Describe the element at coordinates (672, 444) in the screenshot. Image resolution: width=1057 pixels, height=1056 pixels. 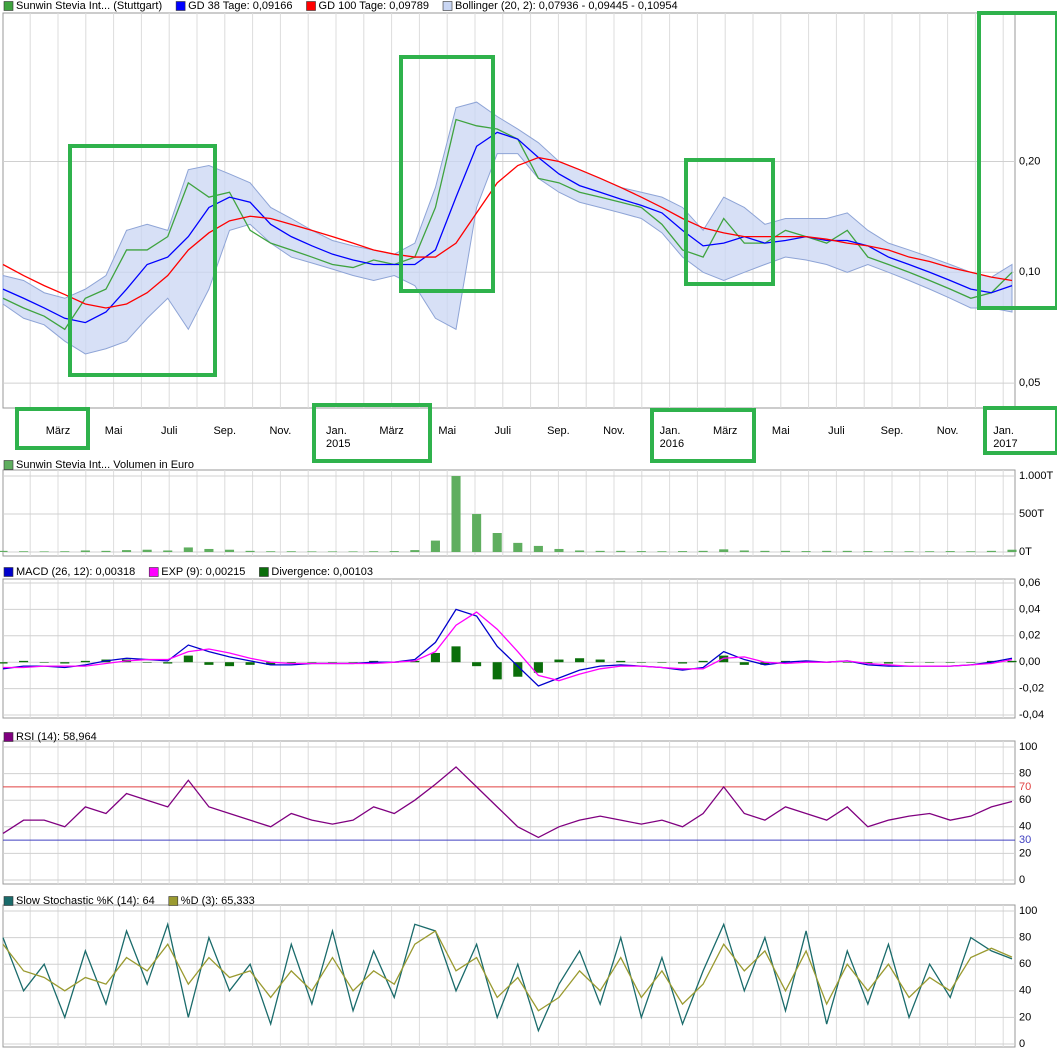
I see `x-tick-year: 2016` at that location.